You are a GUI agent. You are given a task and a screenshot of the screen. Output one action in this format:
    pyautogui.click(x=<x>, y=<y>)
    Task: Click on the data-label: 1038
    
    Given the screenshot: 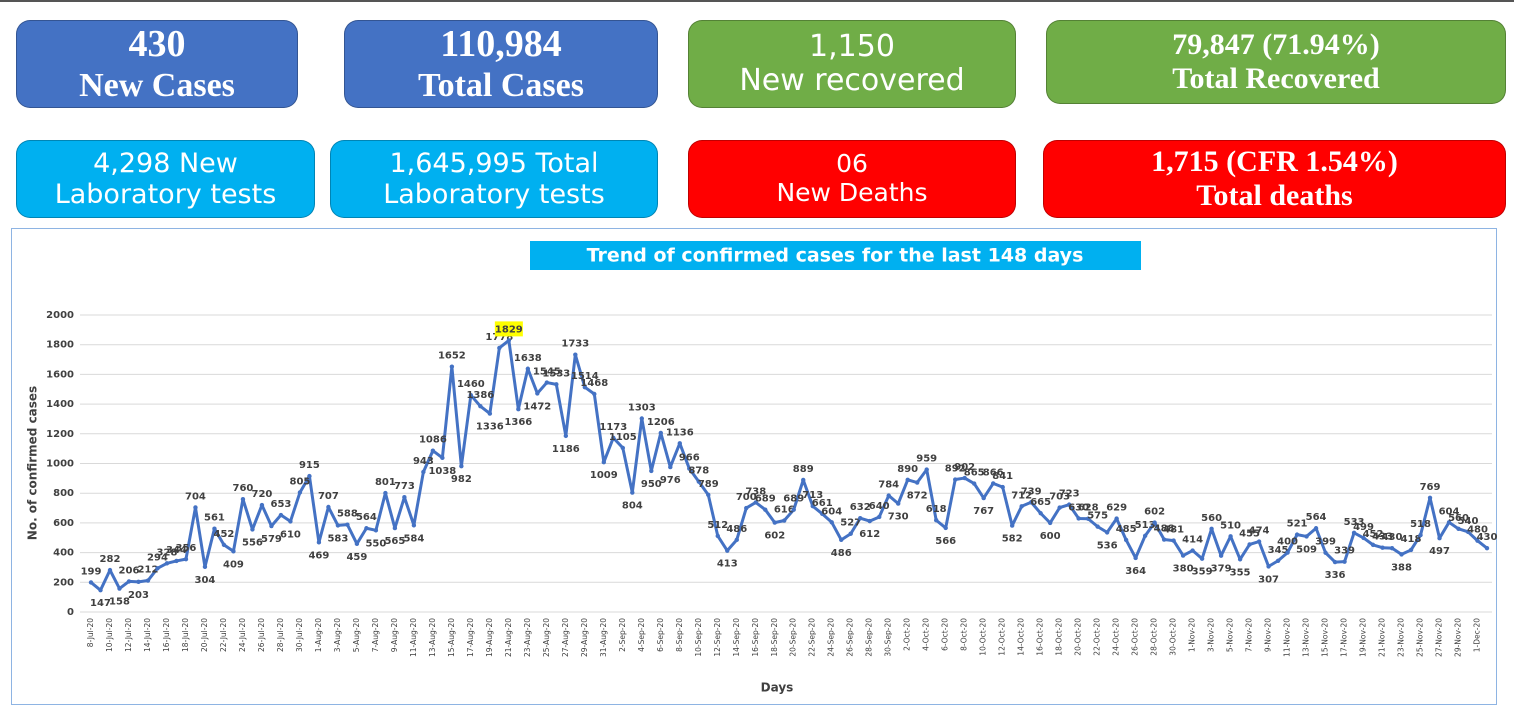 What is the action you would take?
    pyautogui.click(x=442, y=471)
    